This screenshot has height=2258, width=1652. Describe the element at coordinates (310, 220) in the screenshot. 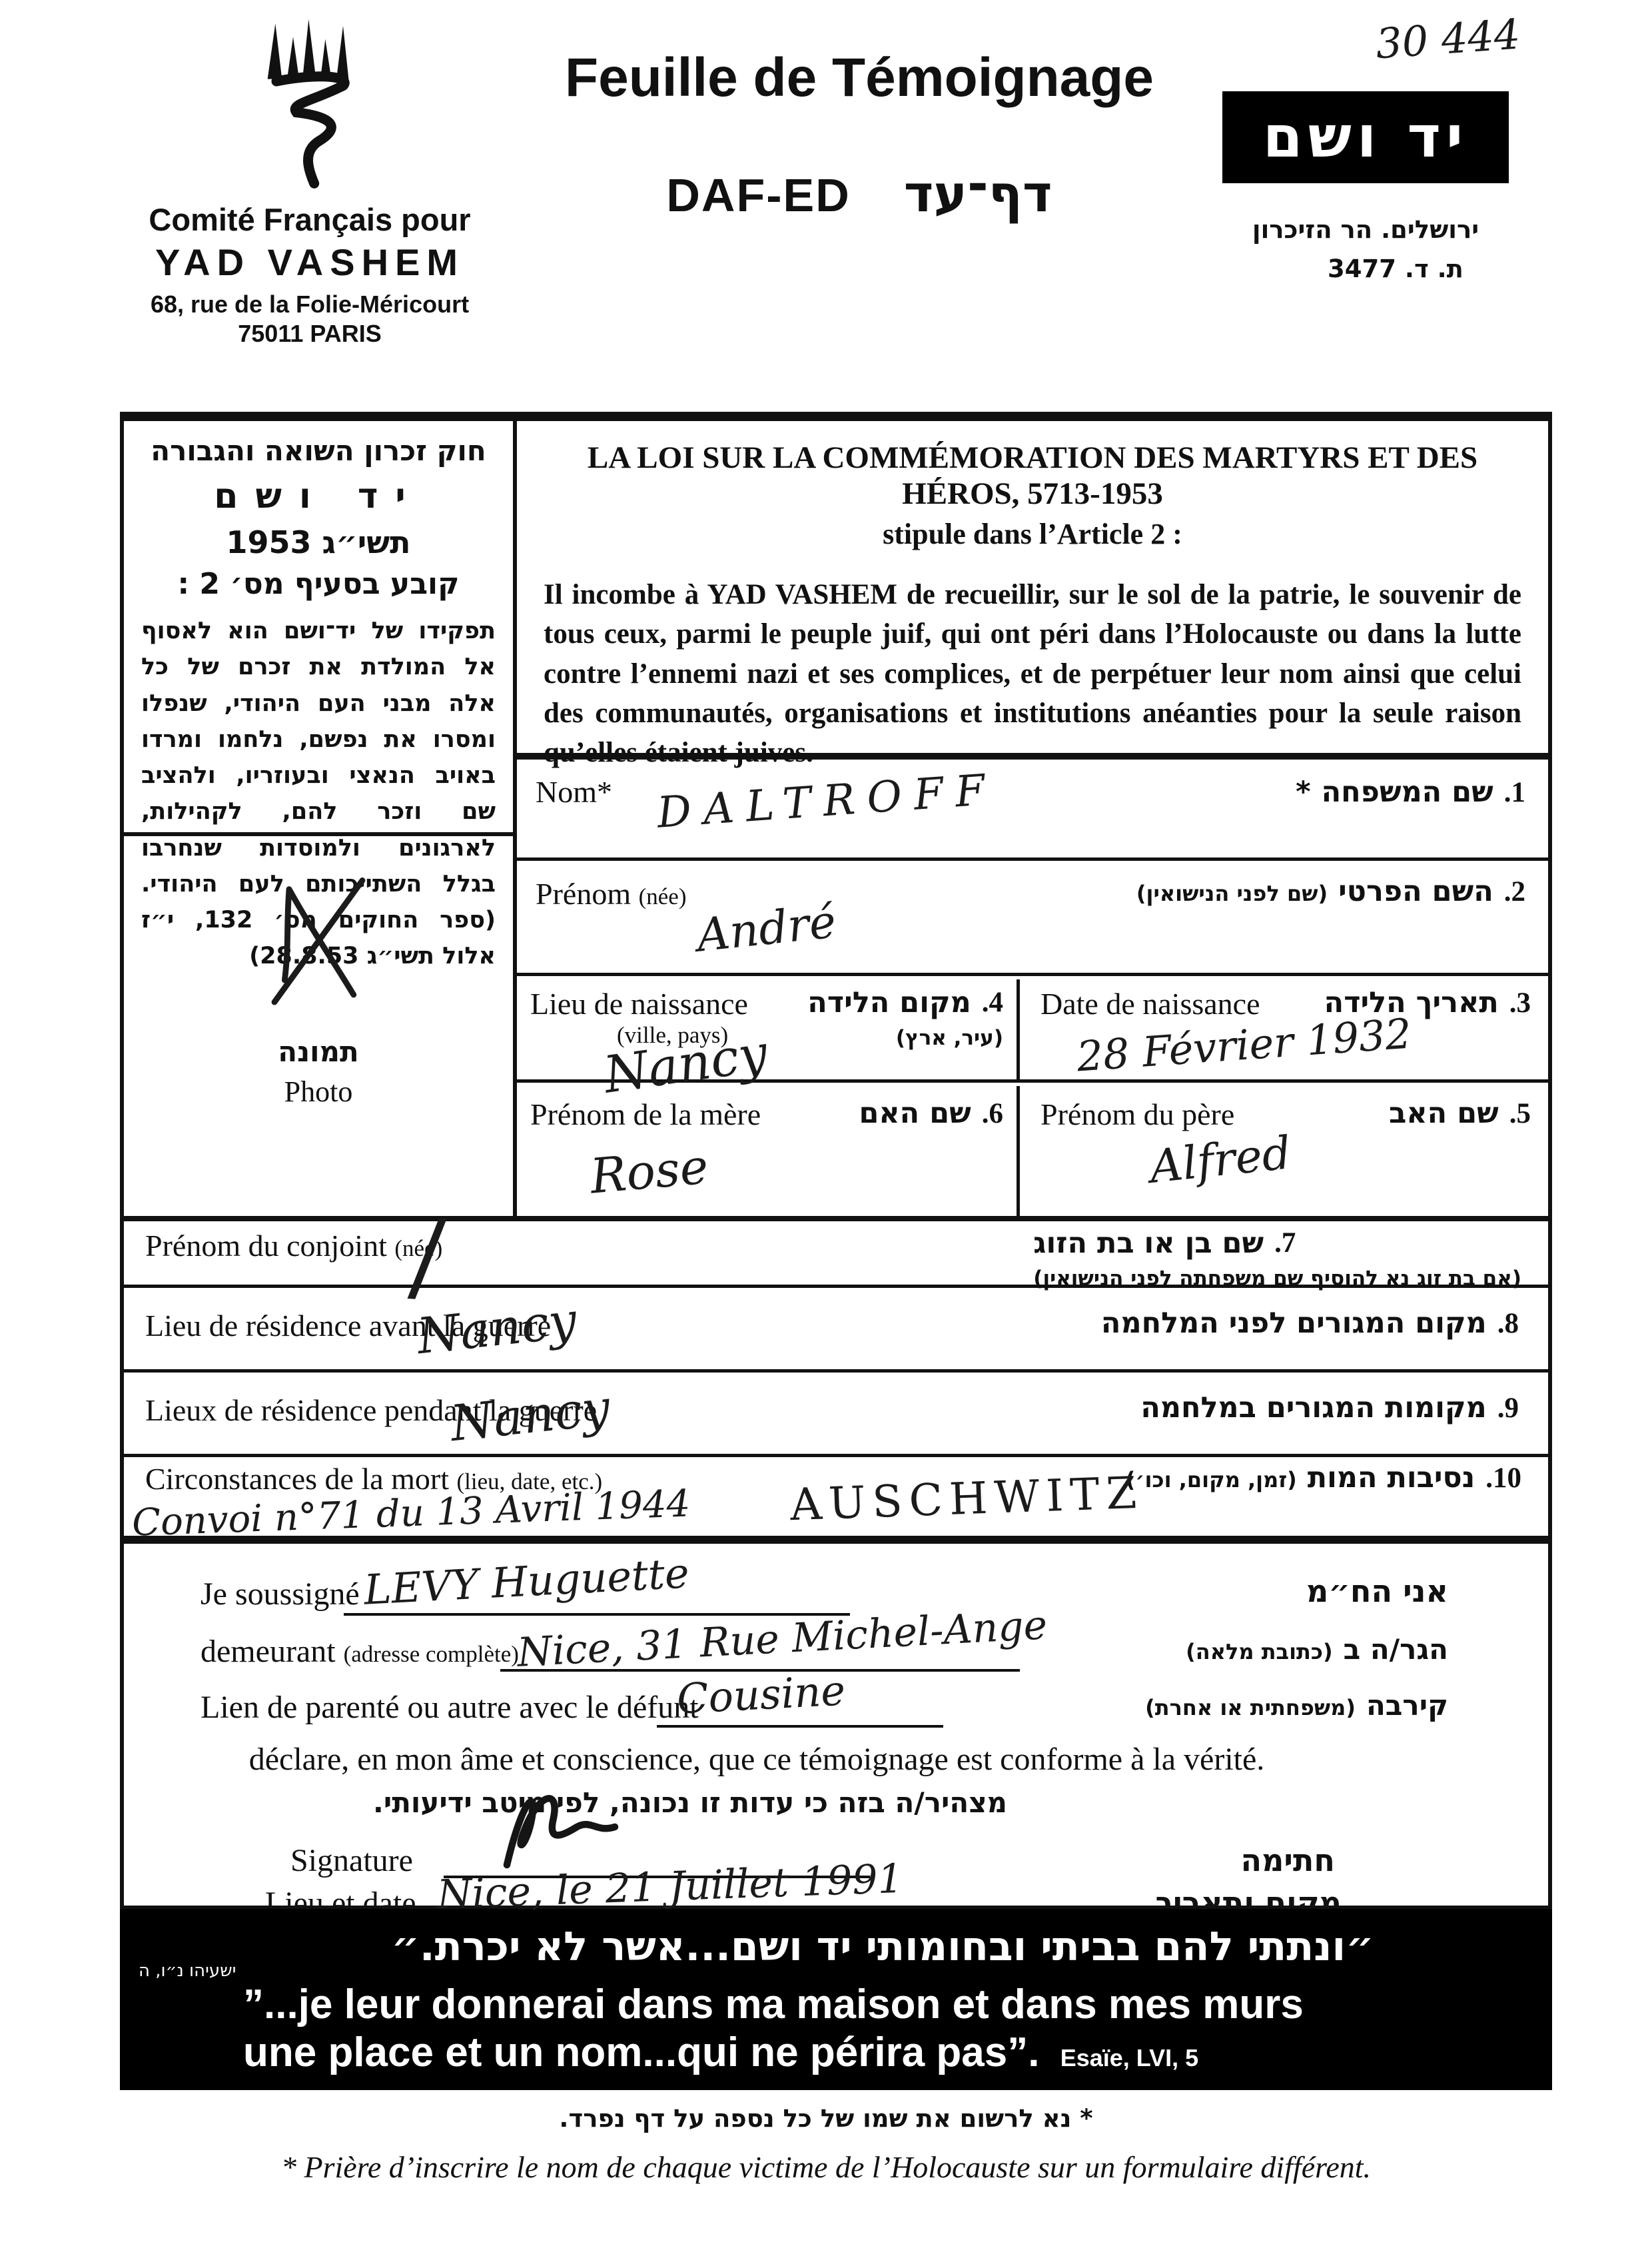

I see `committee-line1: Comité Français pour` at that location.